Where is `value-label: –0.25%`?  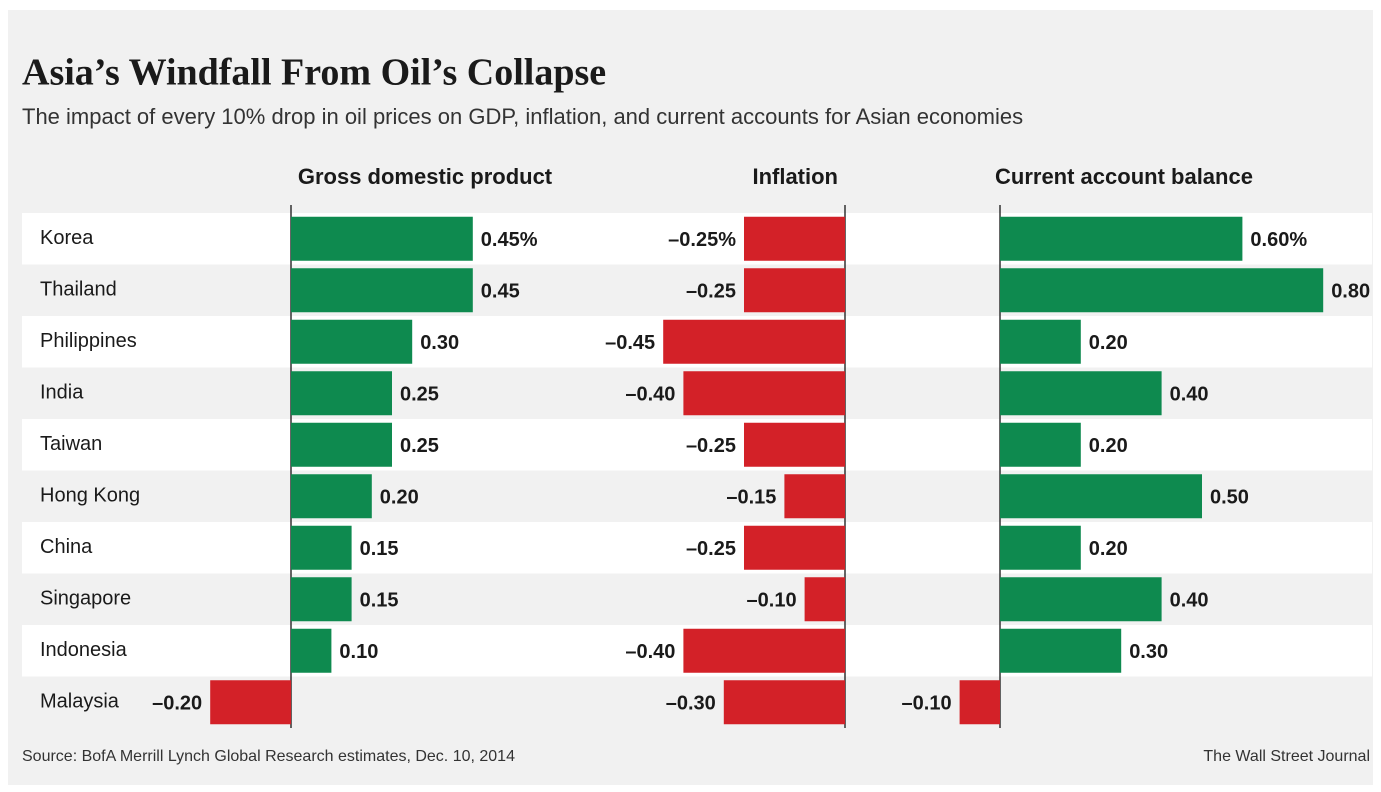 value-label: –0.25% is located at coordinates (702, 240).